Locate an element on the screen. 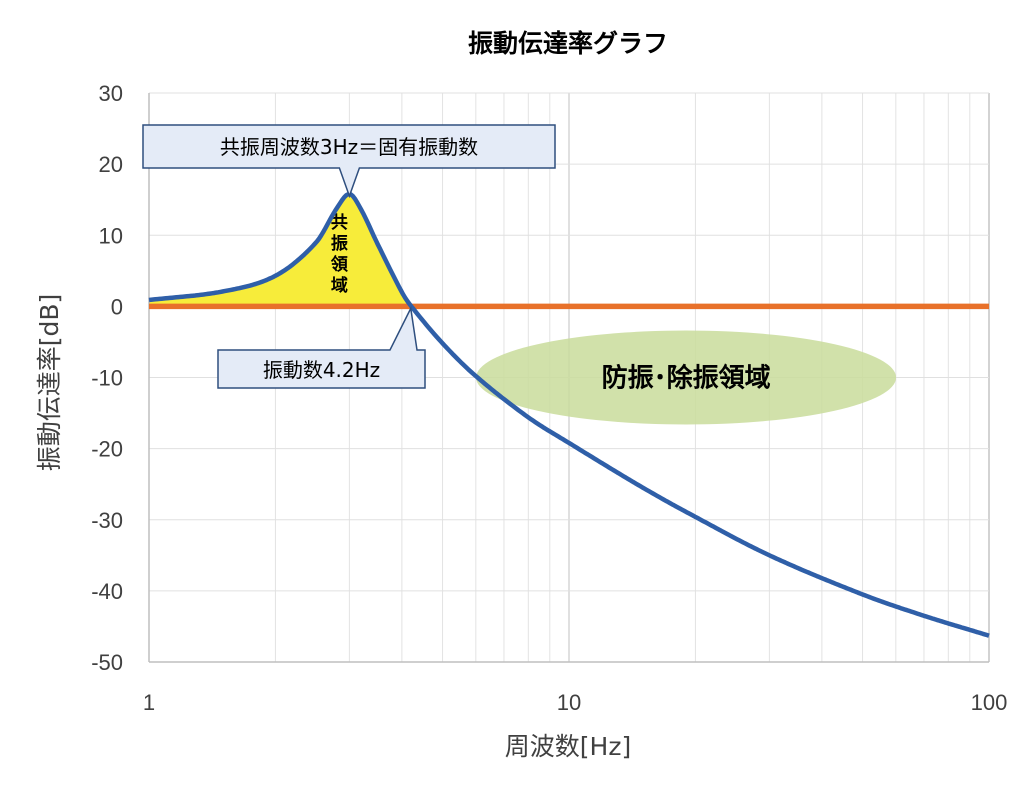 The image size is (1024, 785). y-tick-label: -20 is located at coordinates (107, 449).